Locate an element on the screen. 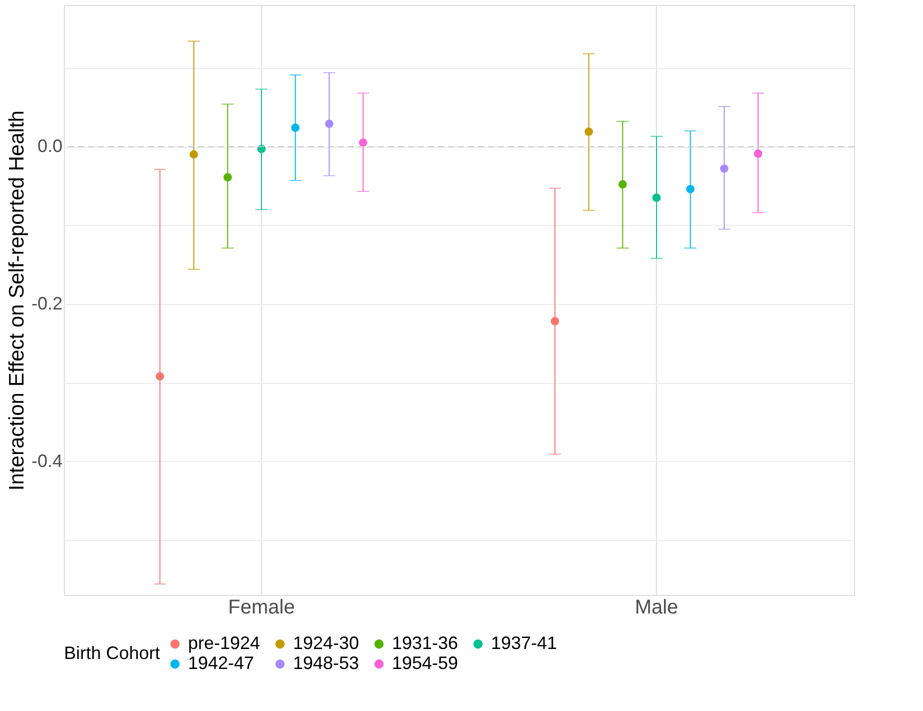 This screenshot has width=923, height=711. y-axis-title: Interaction Effect on Self-reported Health is located at coordinates (16, 300).